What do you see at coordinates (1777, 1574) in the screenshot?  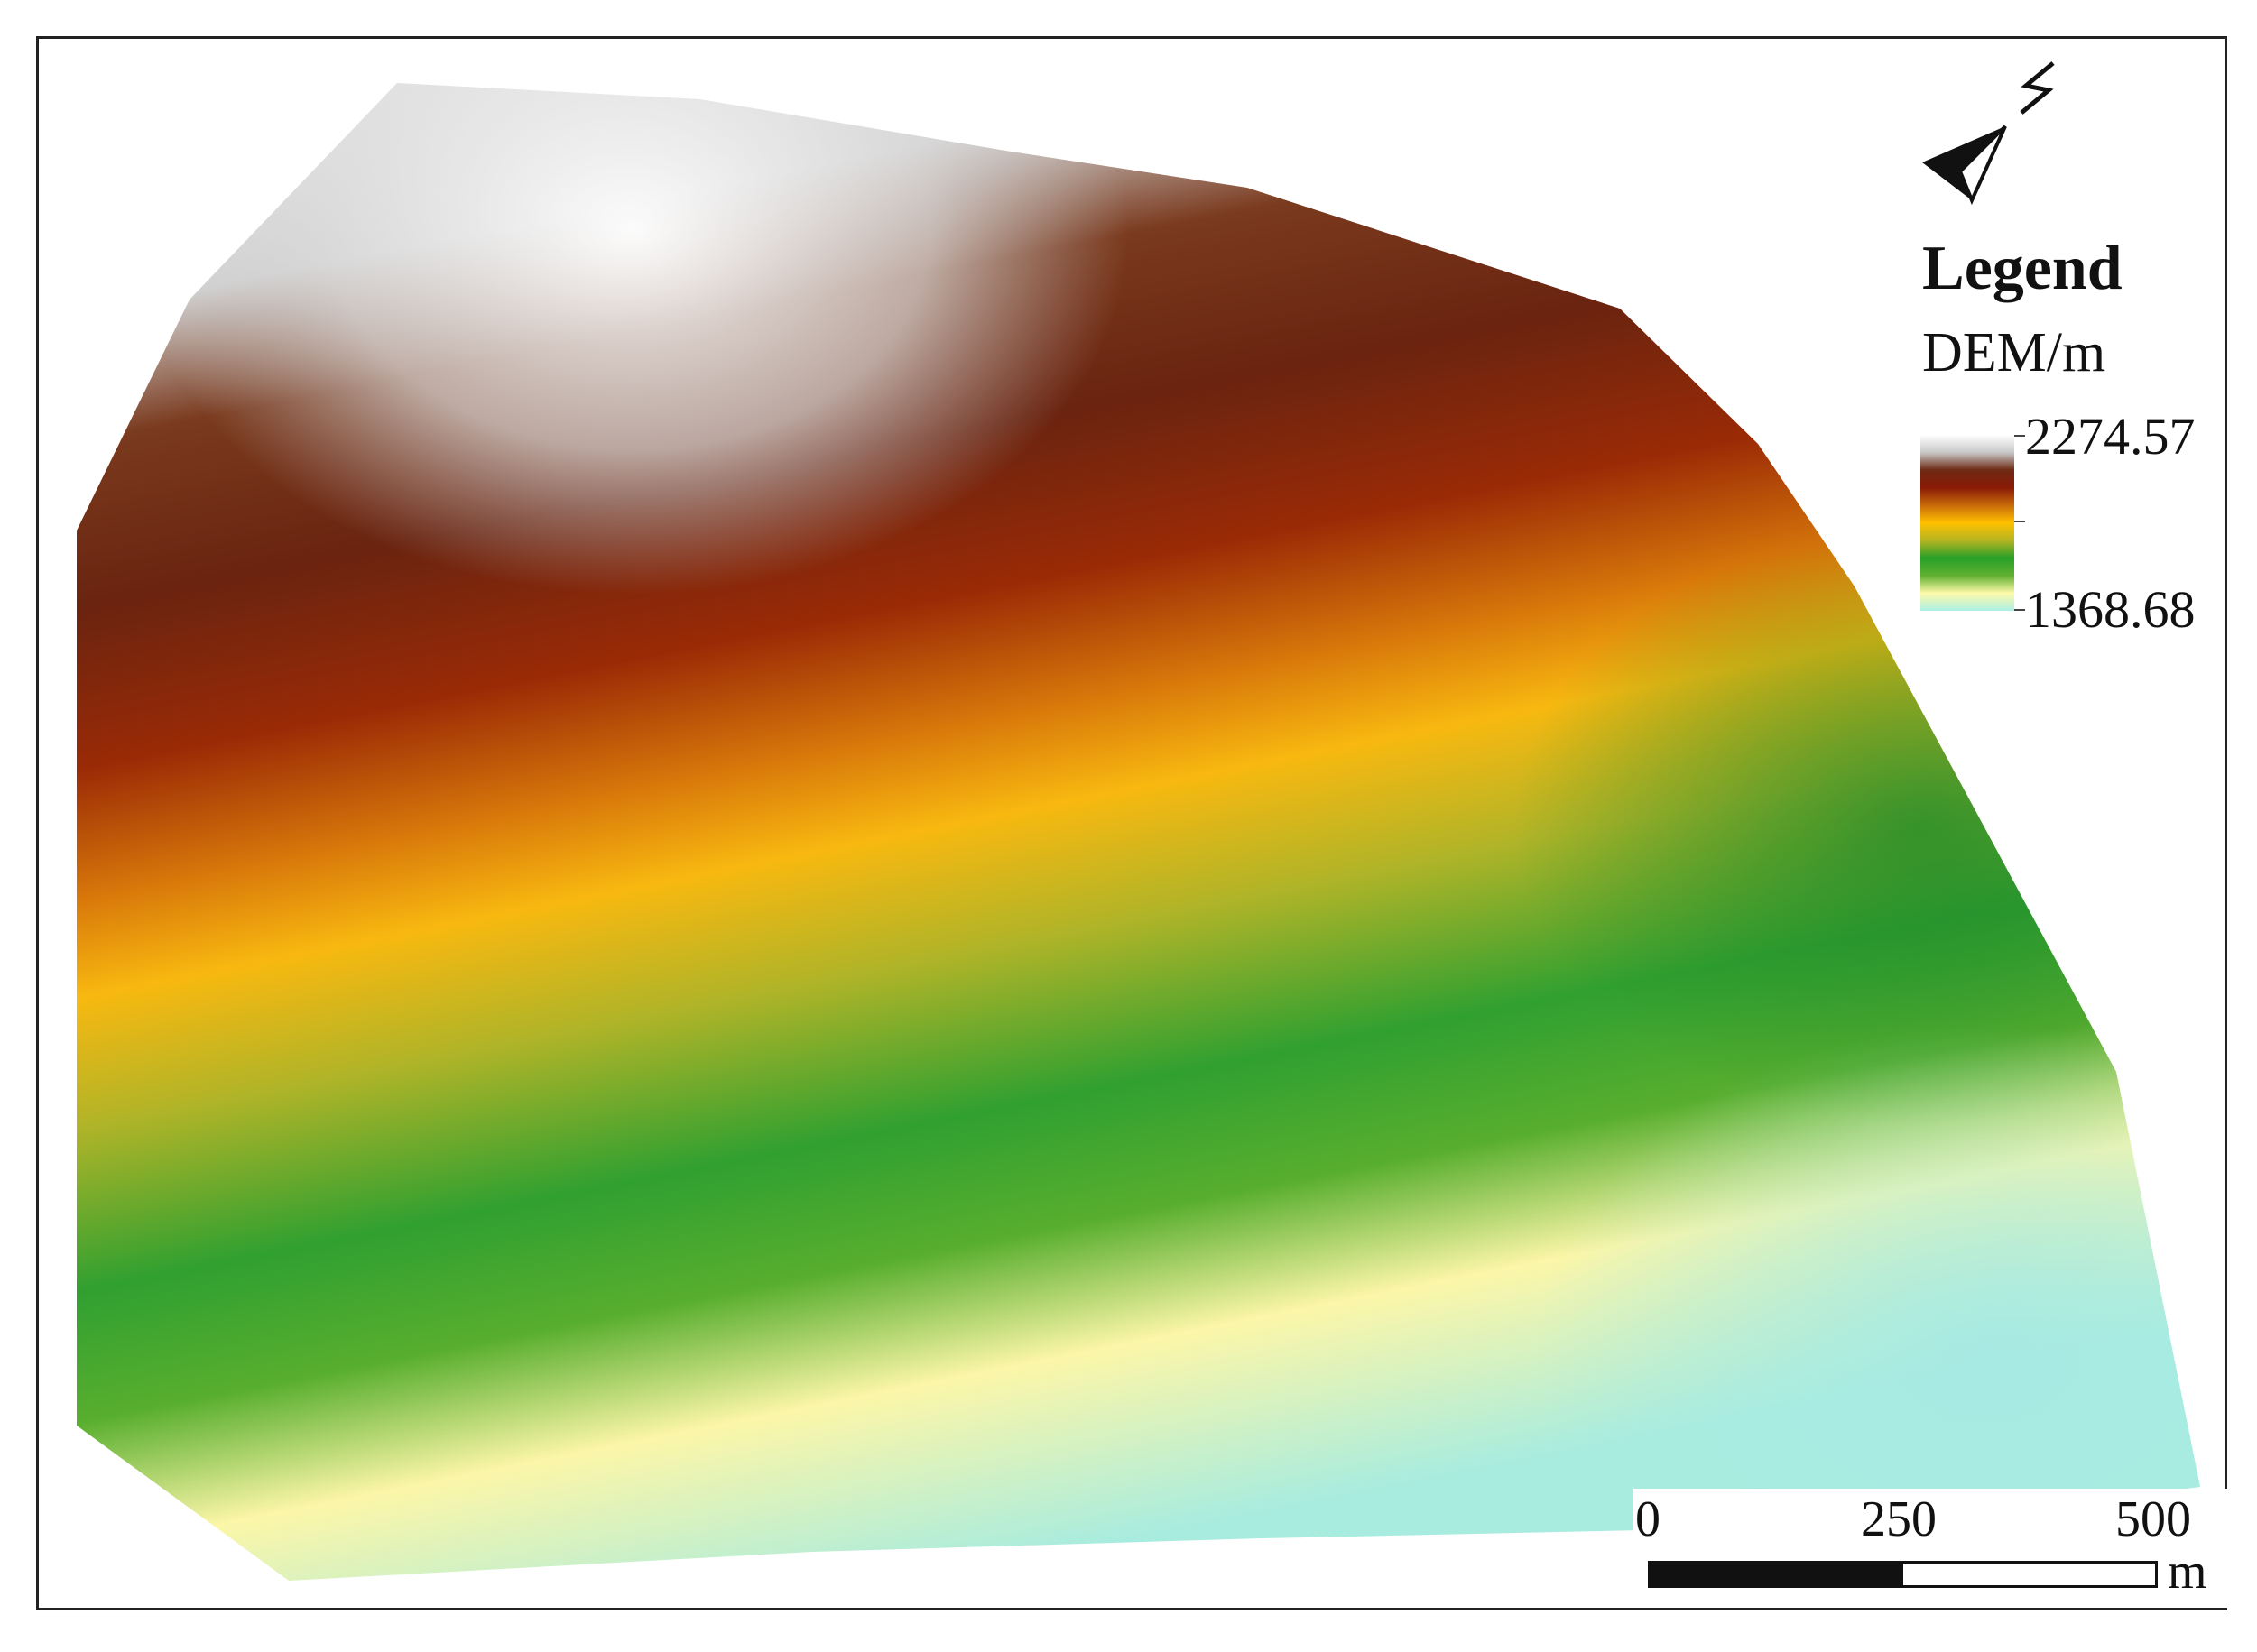 I see `scale-bar-fill` at bounding box center [1777, 1574].